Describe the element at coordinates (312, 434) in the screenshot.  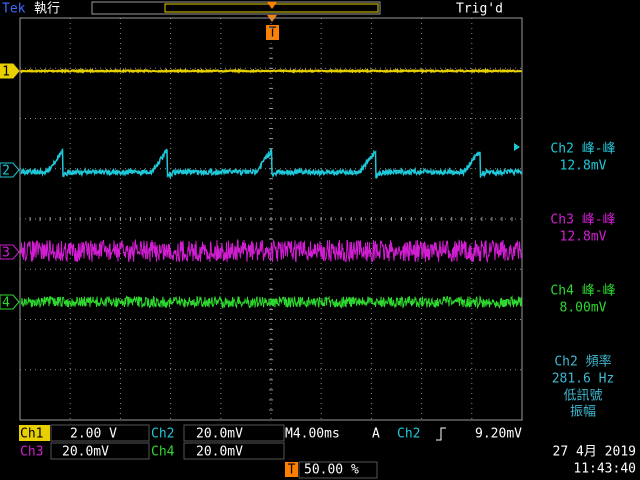
I see `timebase: M4.00ms` at that location.